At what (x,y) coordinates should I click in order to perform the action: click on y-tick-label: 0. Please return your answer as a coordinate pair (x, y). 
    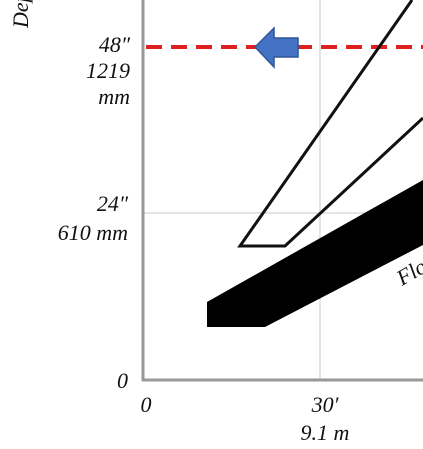
    Looking at the image, I should click on (122, 380).